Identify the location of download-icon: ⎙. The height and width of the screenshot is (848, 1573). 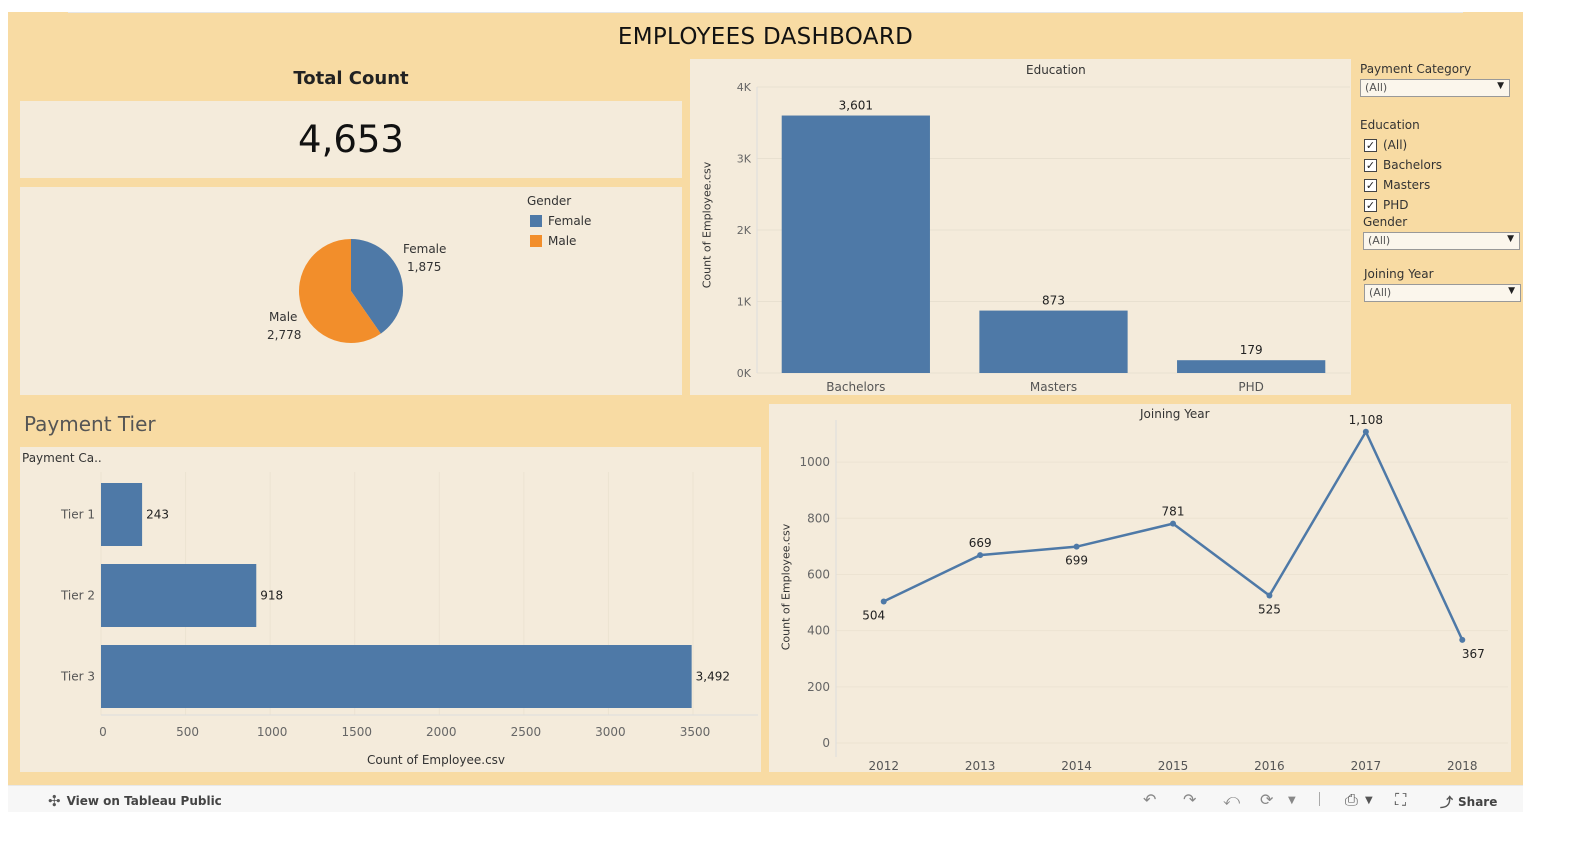
(1351, 799).